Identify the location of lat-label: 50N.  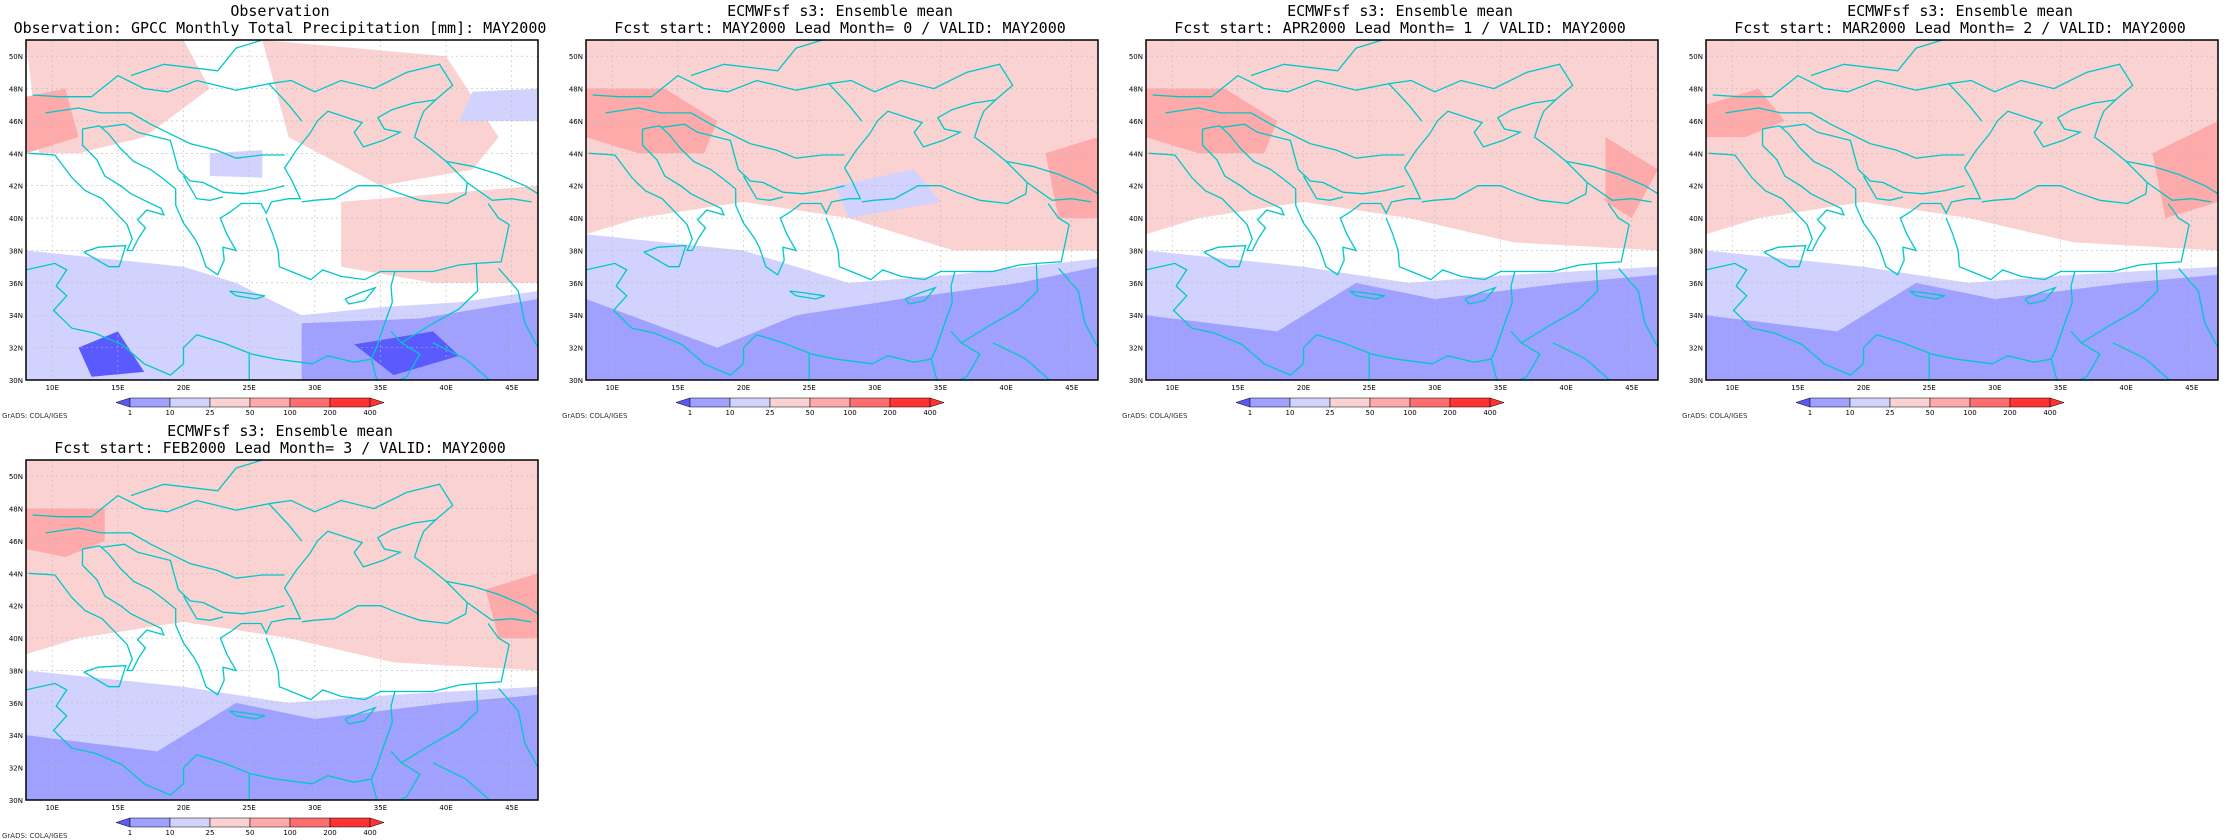
(576, 57).